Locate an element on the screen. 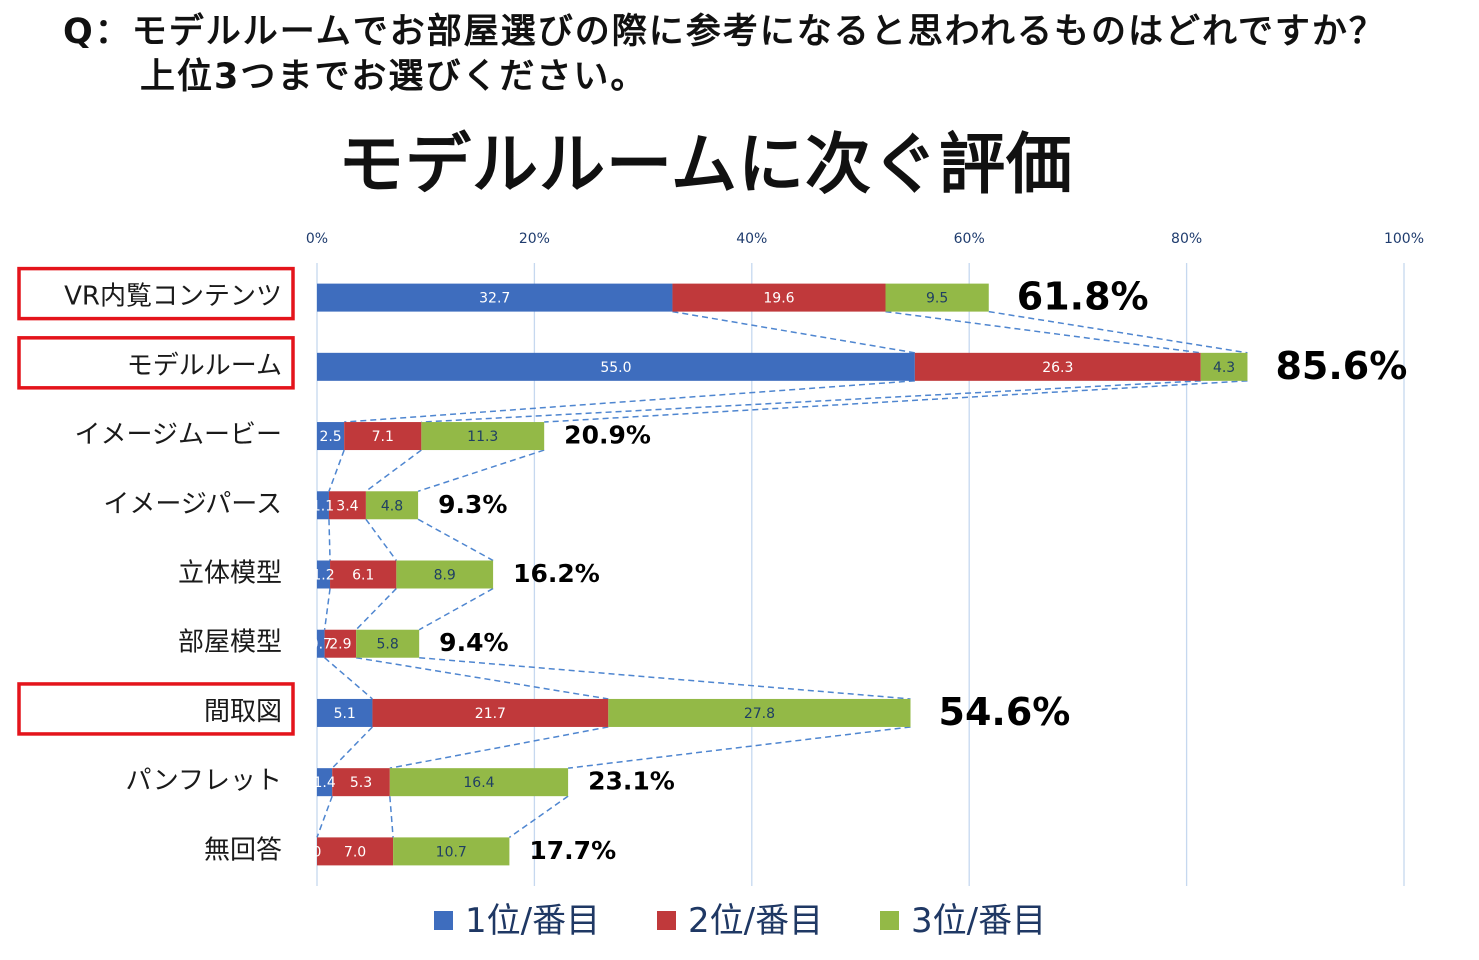  total-label: 85.6% is located at coordinates (1341, 366).